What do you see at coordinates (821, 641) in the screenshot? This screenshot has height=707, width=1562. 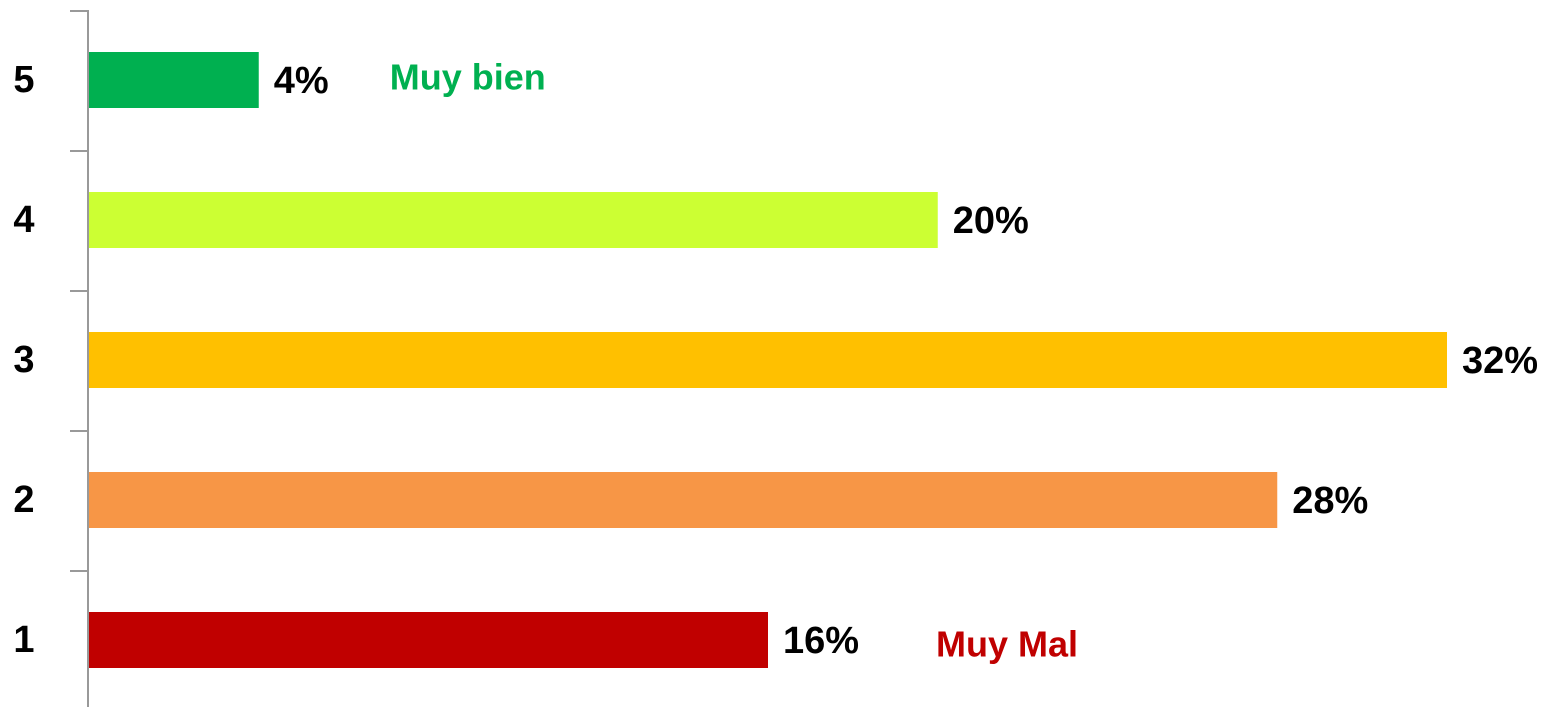 I see `value-label: 16%` at bounding box center [821, 641].